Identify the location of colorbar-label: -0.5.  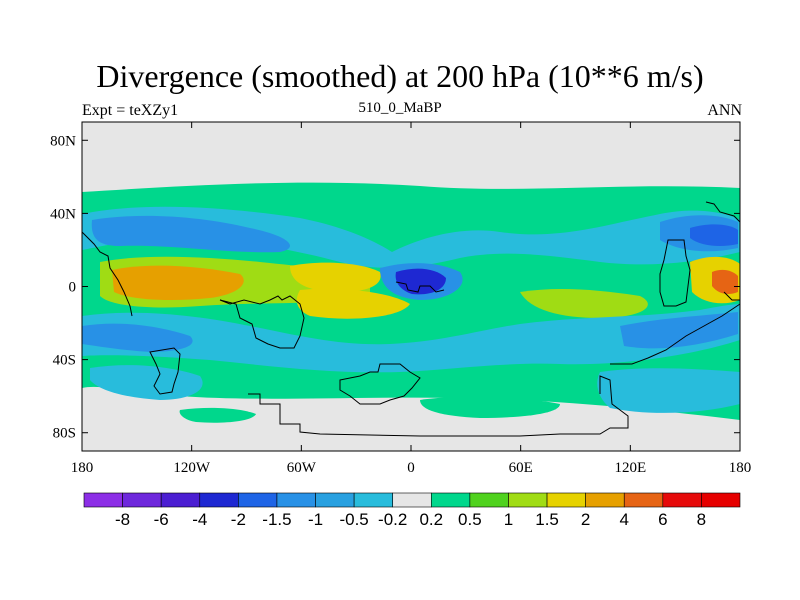
(353, 519).